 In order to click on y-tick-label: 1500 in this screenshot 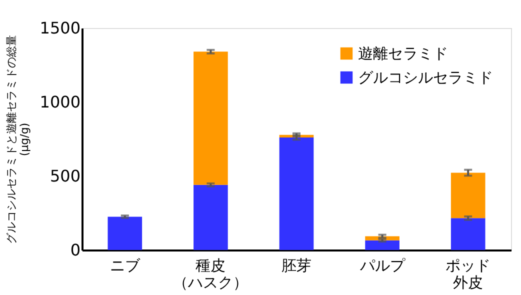, I will do `click(60, 28)`.